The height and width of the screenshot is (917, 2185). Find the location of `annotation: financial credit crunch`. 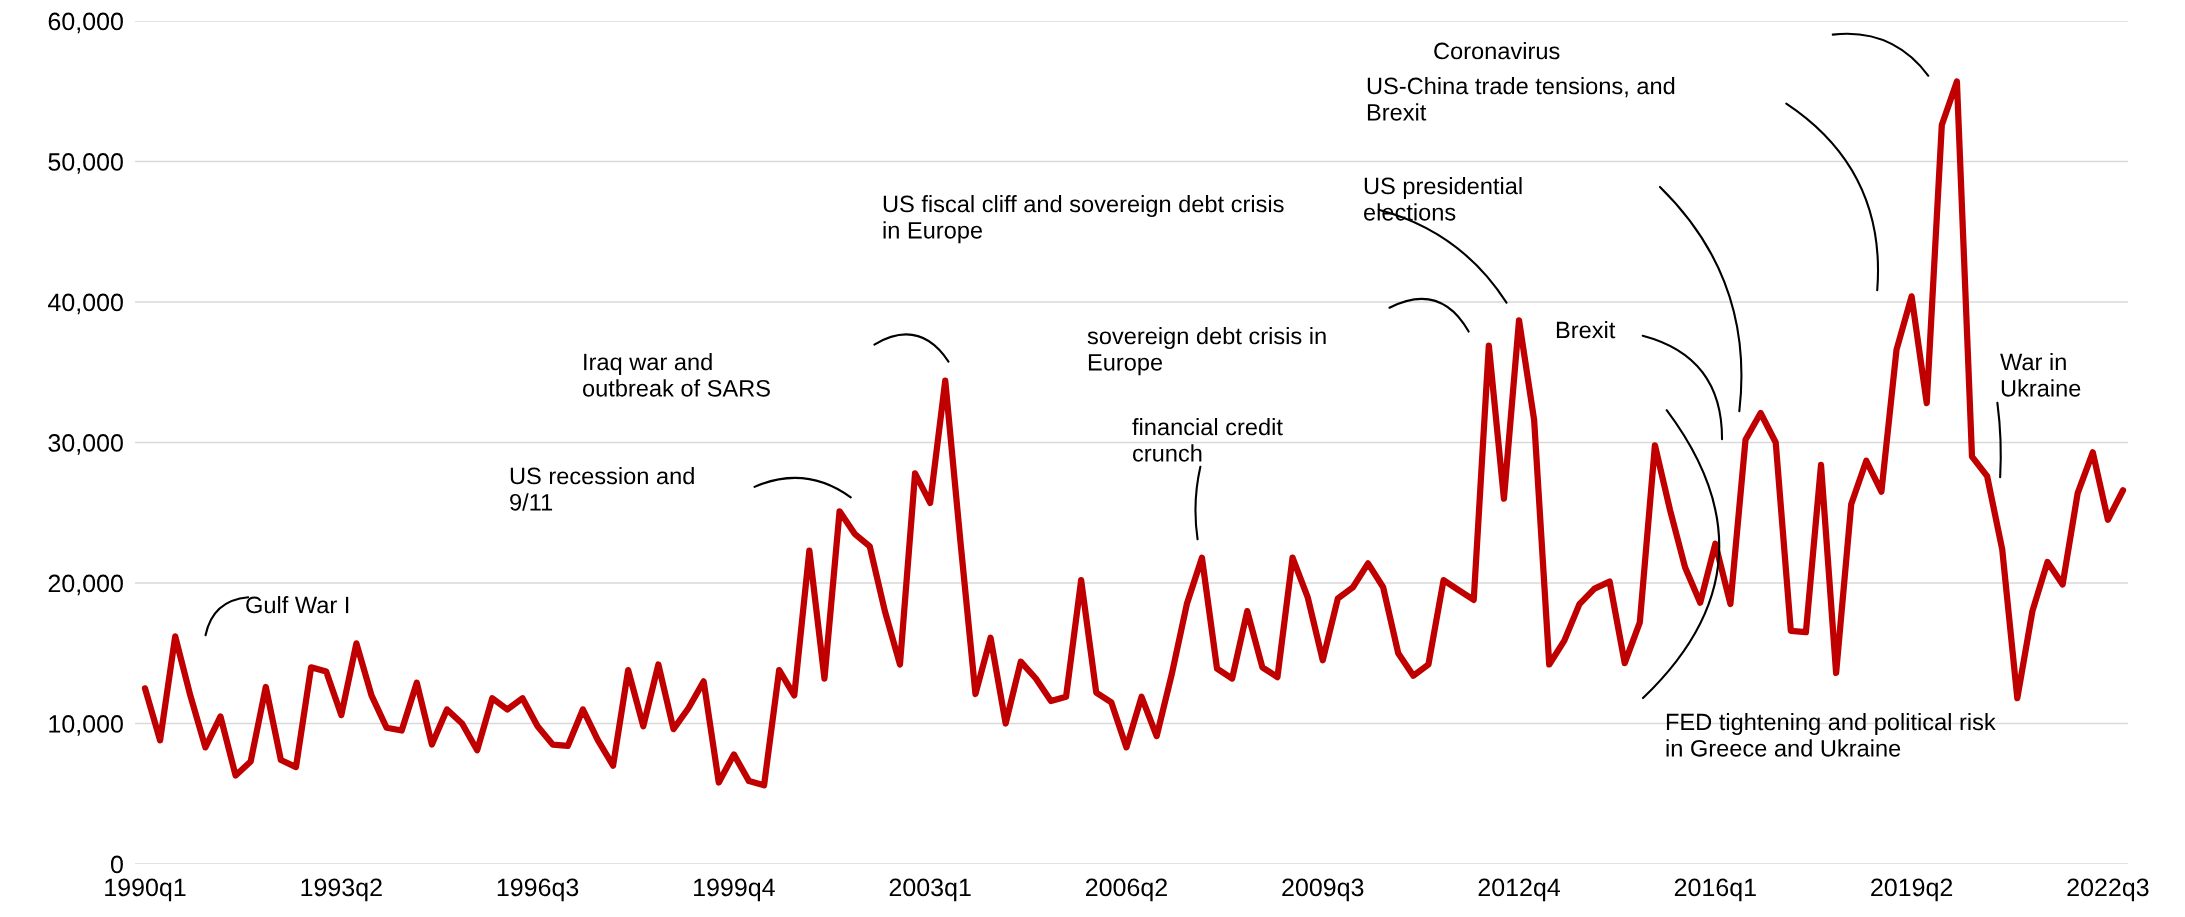

annotation: financial credit crunch is located at coordinates (1207, 440).